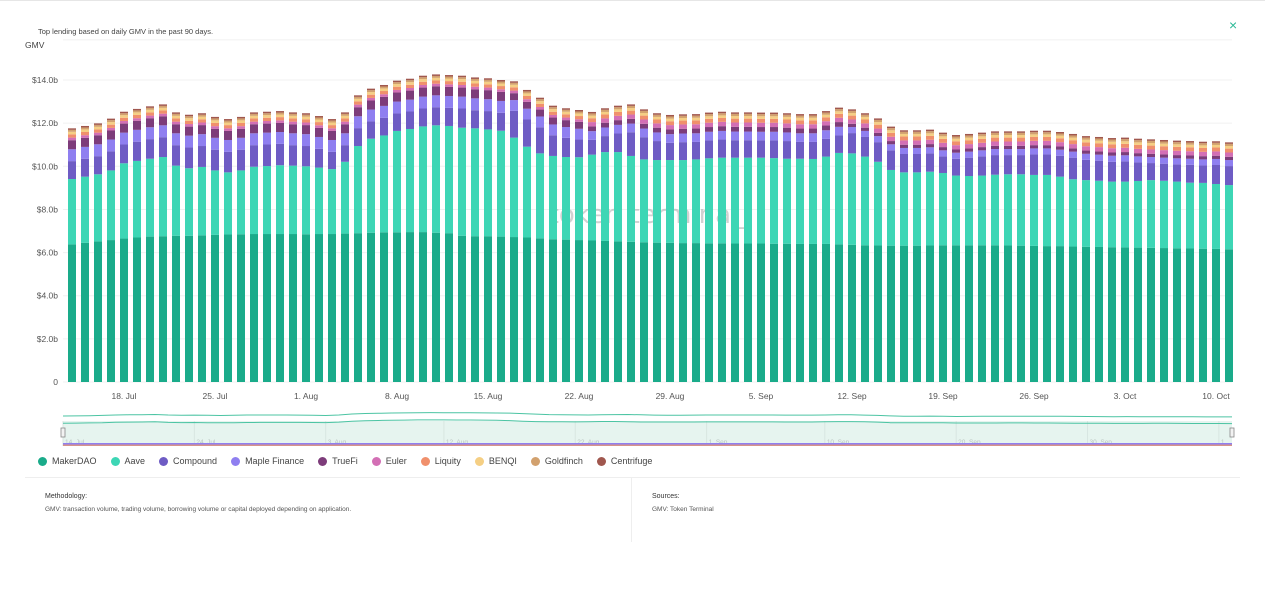 The height and width of the screenshot is (593, 1265). I want to click on navigator-selection, so click(647, 433).